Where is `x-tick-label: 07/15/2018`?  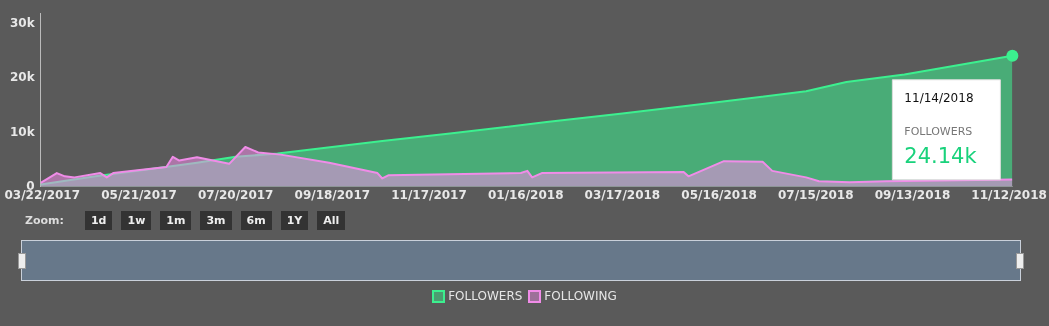 x-tick-label: 07/15/2018 is located at coordinates (815, 194).